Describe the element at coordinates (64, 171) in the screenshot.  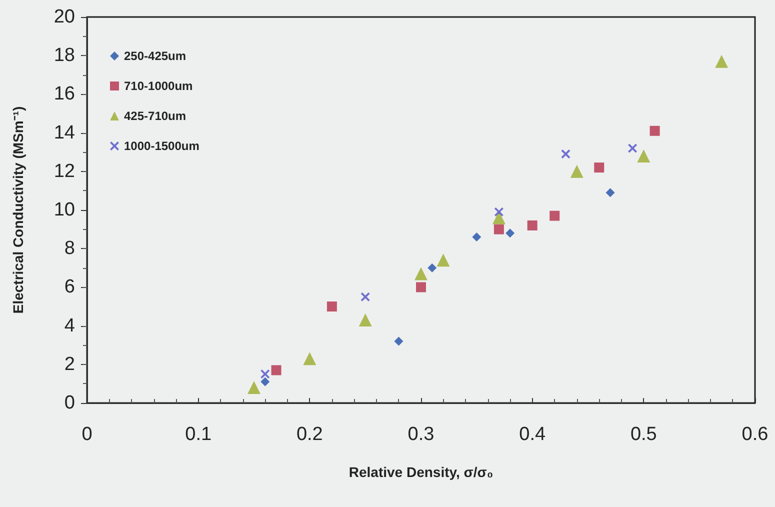
I see `y-tick-label: 12` at that location.